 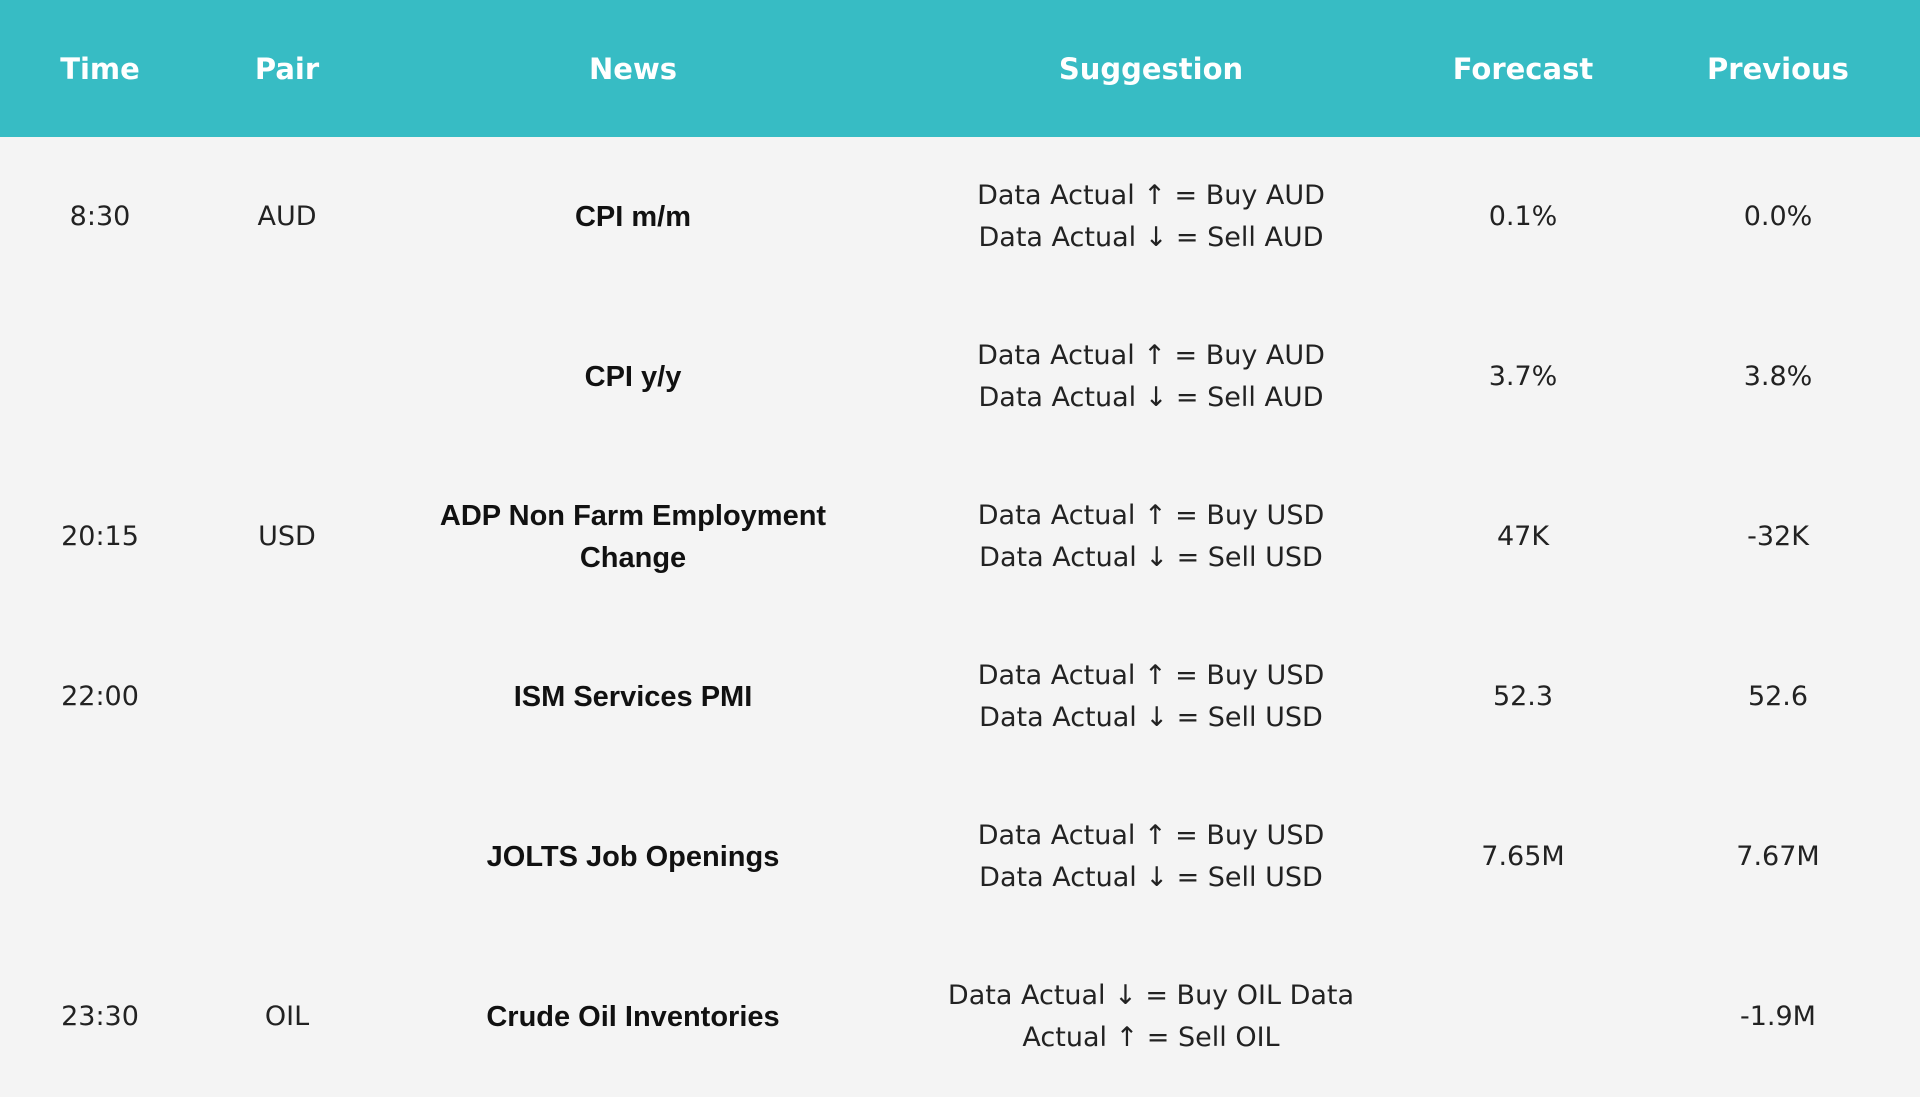 I want to click on previous: 52.6, so click(x=1778, y=696).